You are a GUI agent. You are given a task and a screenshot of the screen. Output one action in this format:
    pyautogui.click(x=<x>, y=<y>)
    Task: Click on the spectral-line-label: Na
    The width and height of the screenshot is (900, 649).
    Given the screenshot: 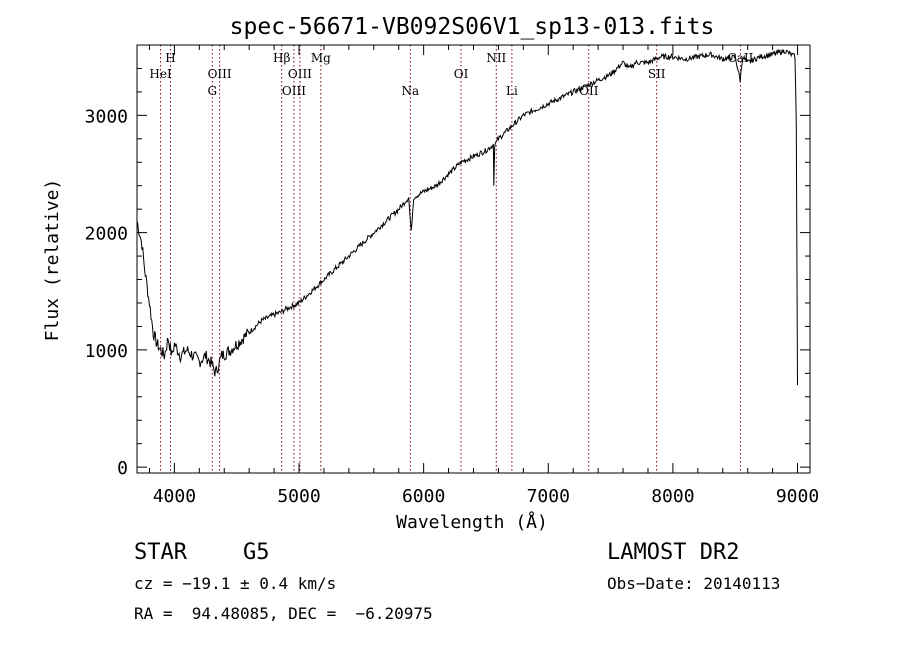 What is the action you would take?
    pyautogui.click(x=410, y=91)
    